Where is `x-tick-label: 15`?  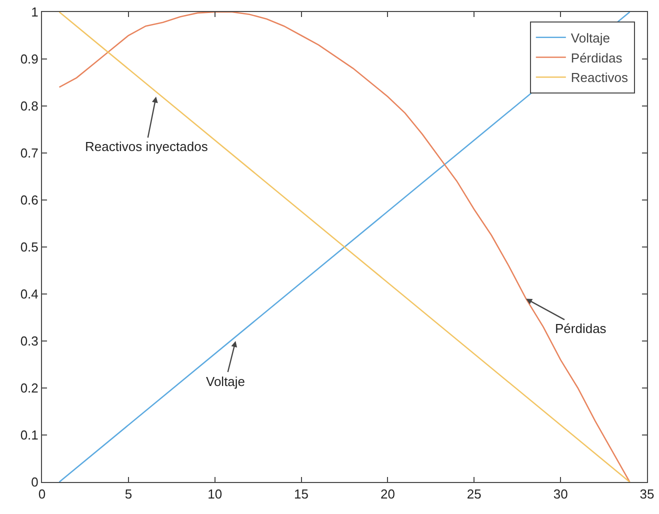
x-tick-label: 15 is located at coordinates (301, 494).